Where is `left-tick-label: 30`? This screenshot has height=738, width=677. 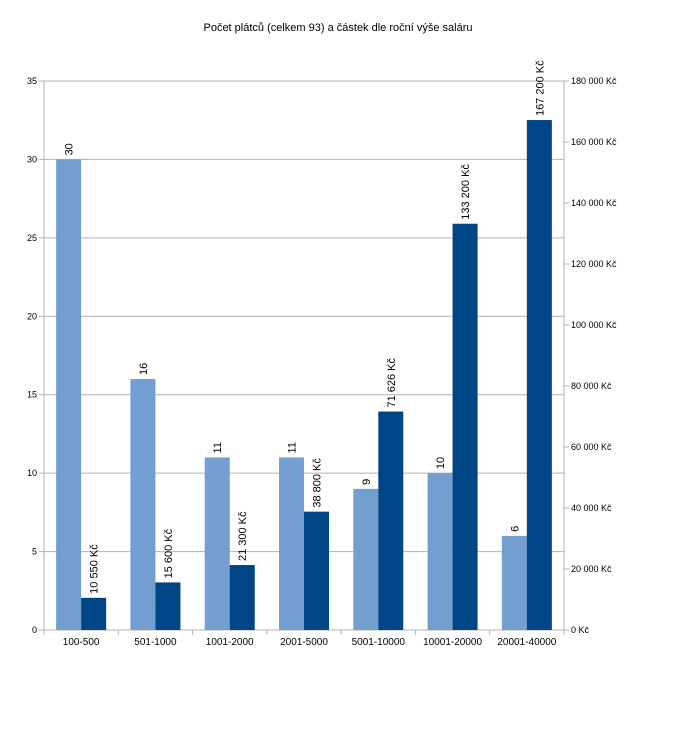
left-tick-label: 30 is located at coordinates (32, 159).